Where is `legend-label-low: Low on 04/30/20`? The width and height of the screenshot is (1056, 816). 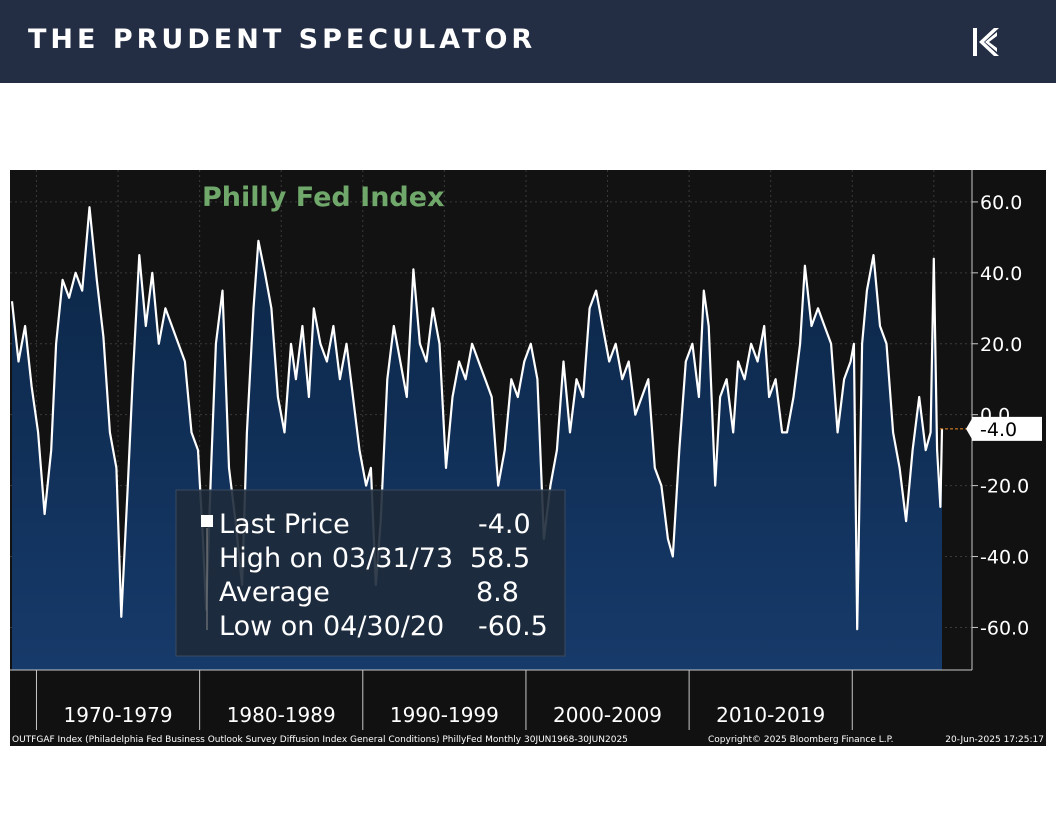 legend-label-low: Low on 04/30/20 is located at coordinates (331, 626).